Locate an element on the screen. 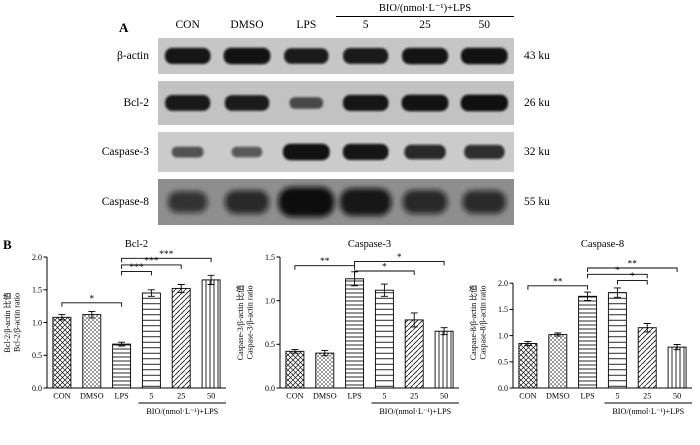  western-blot-caspase3 is located at coordinates (336, 152).